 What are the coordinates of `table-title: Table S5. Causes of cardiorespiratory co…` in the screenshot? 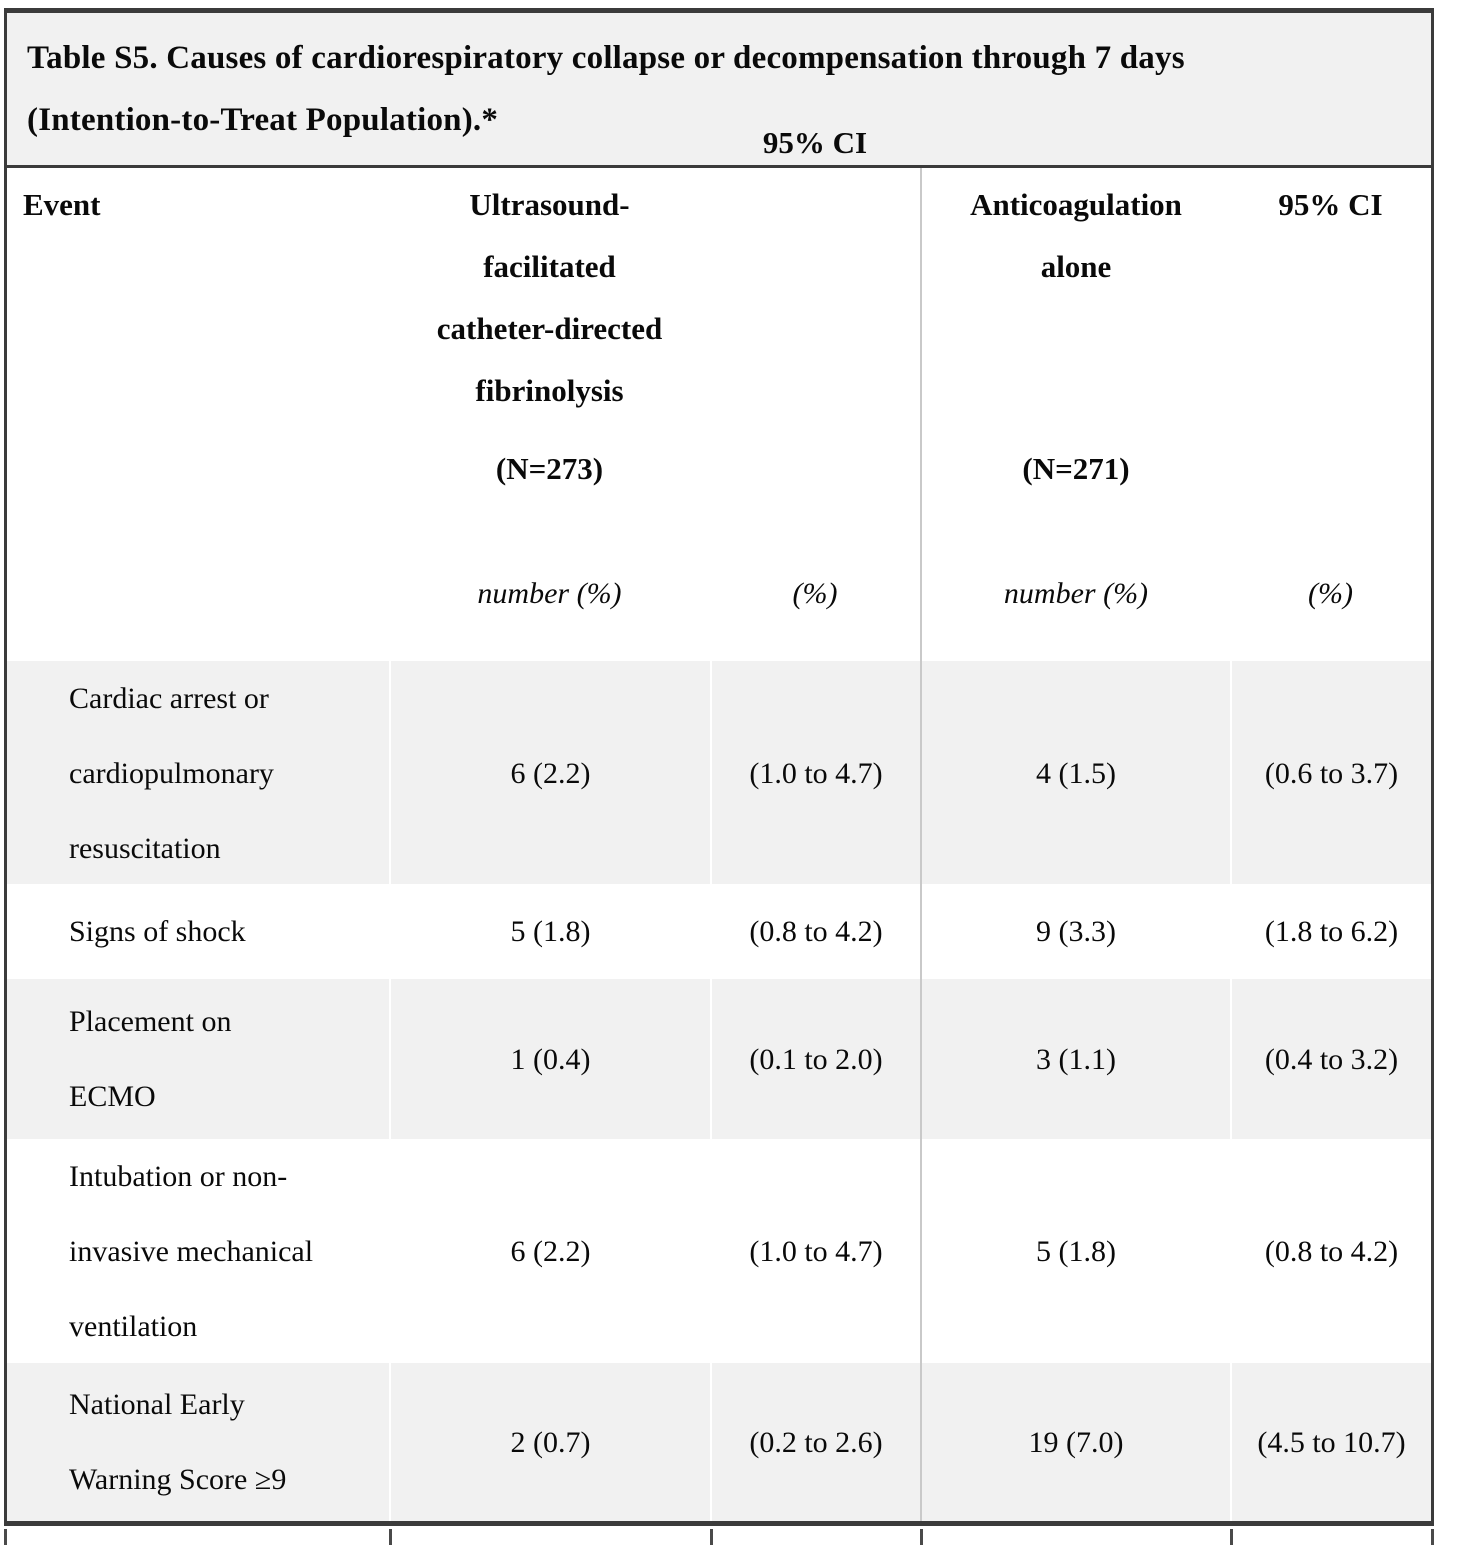 It's located at (719, 90).